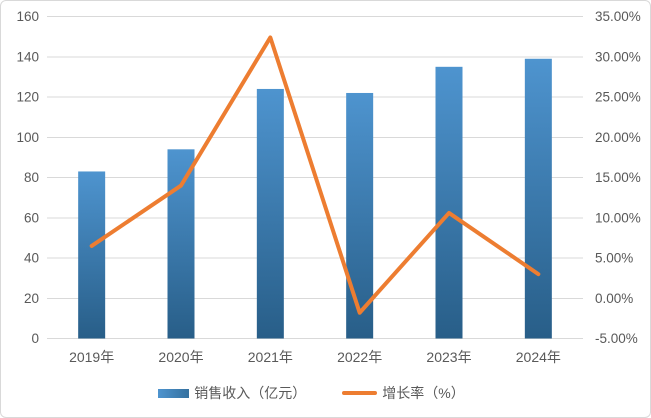 This screenshot has width=651, height=418. Describe the element at coordinates (27, 16) in the screenshot. I see `left-axis-tick-label: 160` at that location.